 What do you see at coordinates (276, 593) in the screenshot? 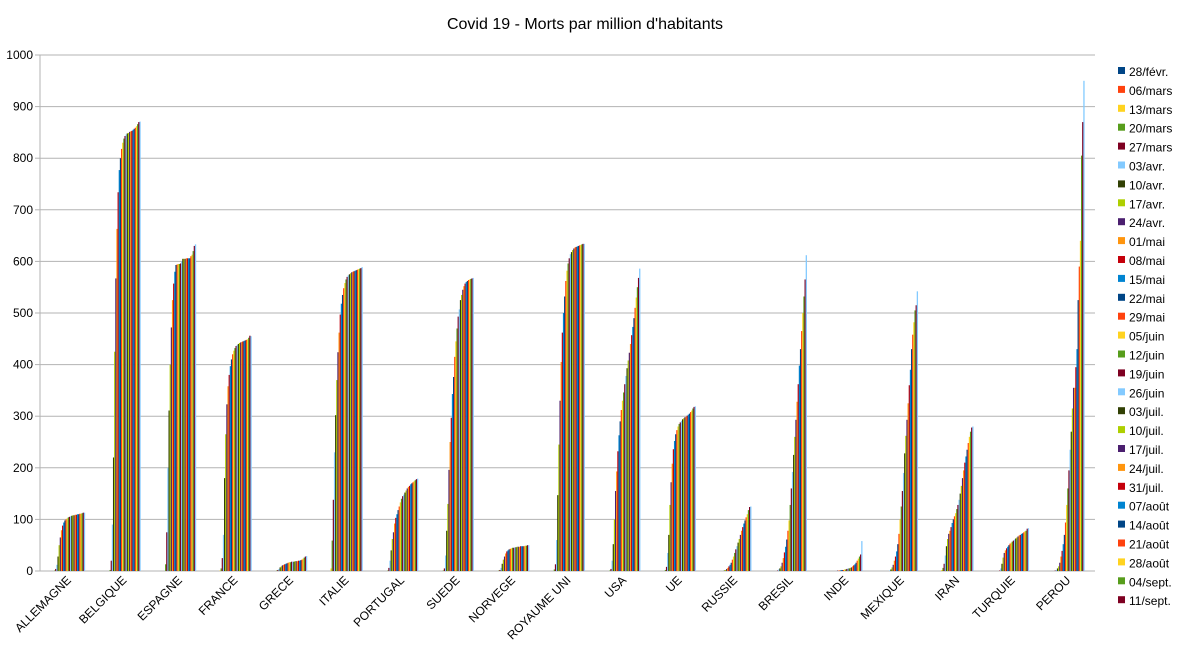
I see `x-tick-label: GRECE` at bounding box center [276, 593].